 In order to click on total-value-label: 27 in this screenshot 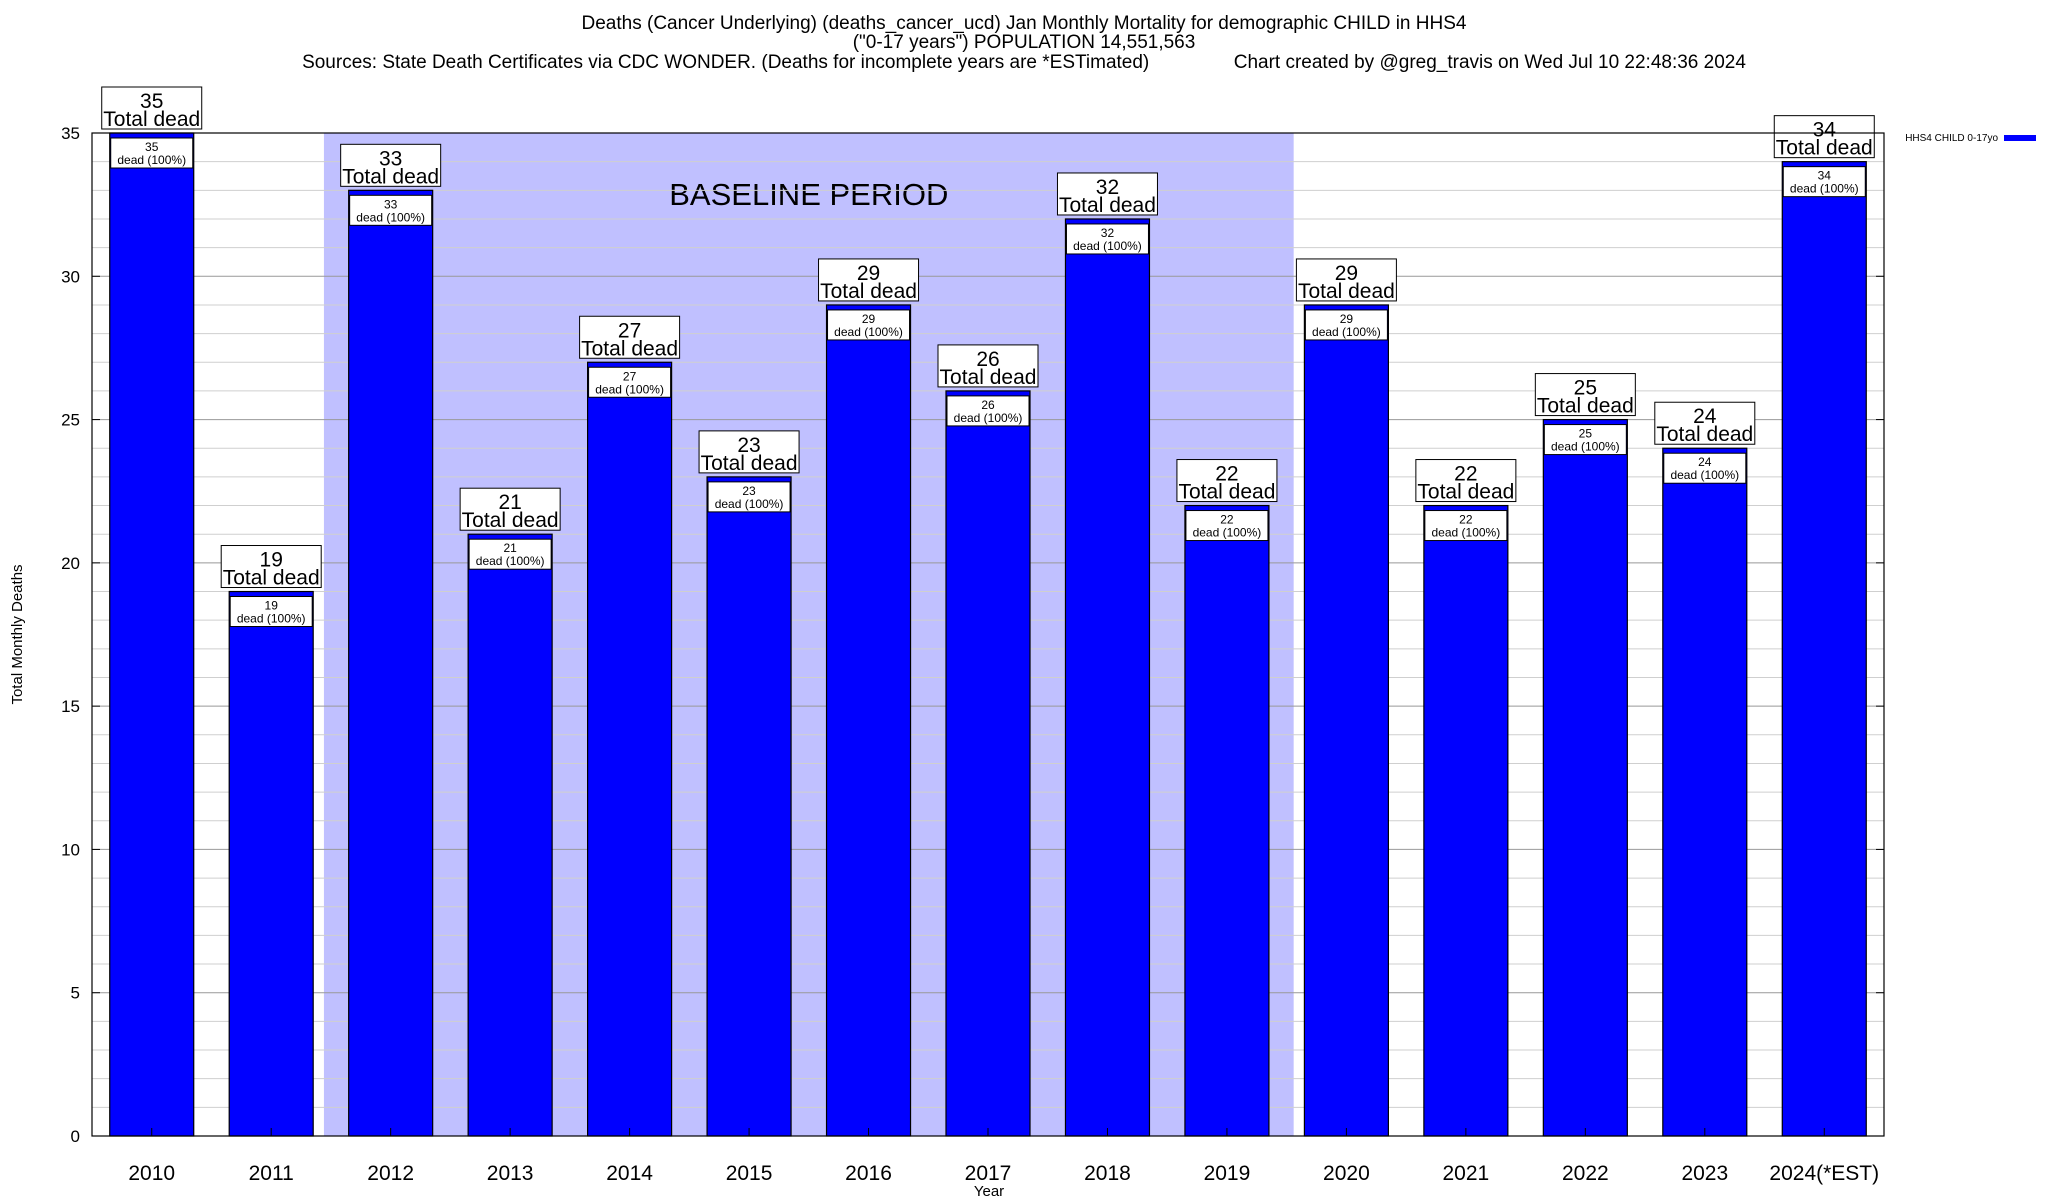, I will do `click(629, 330)`.